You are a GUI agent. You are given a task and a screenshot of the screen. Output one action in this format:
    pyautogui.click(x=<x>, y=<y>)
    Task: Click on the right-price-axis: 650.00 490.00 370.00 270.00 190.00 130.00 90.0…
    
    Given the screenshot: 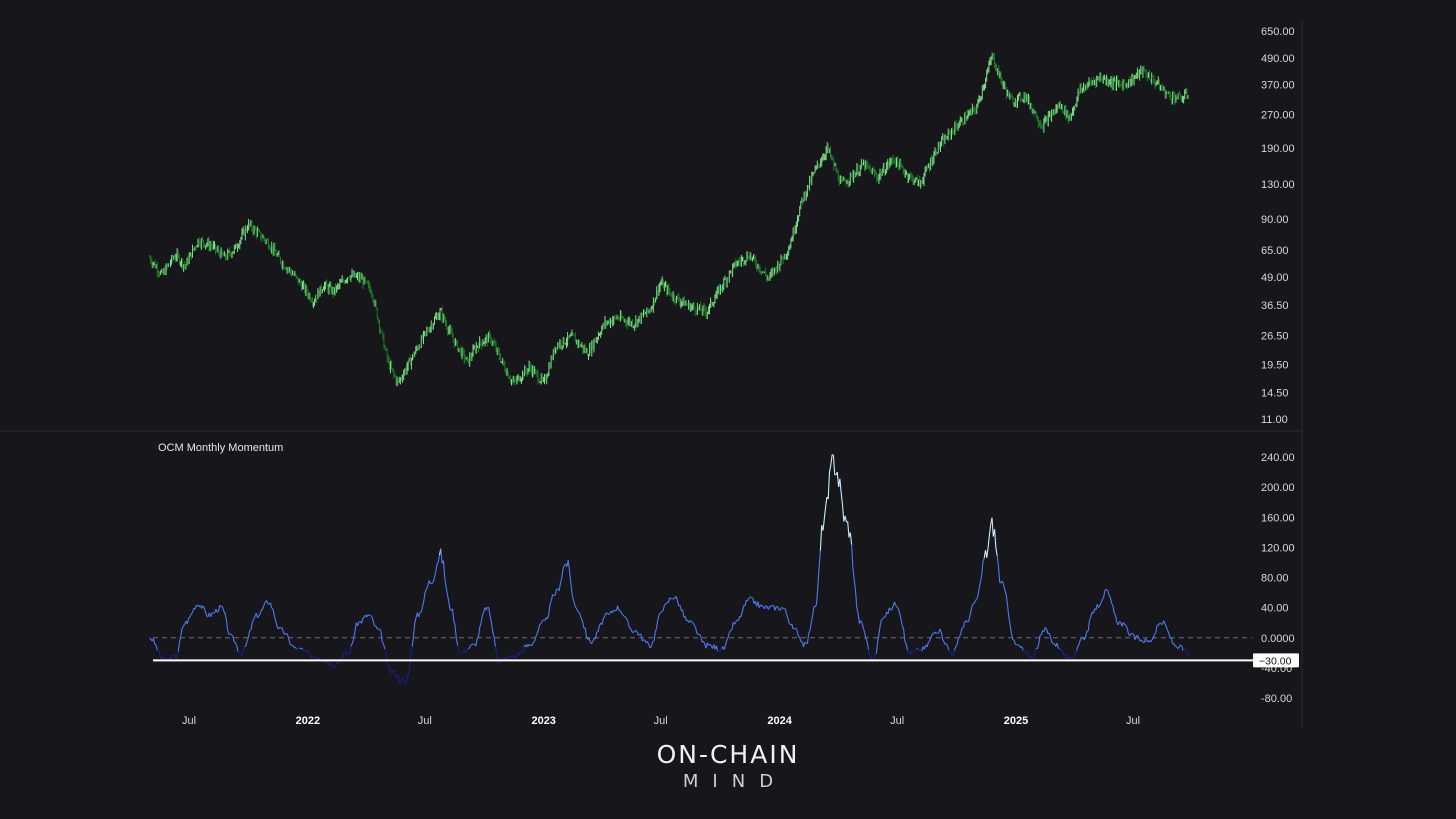 What is the action you would take?
    pyautogui.click(x=1278, y=374)
    